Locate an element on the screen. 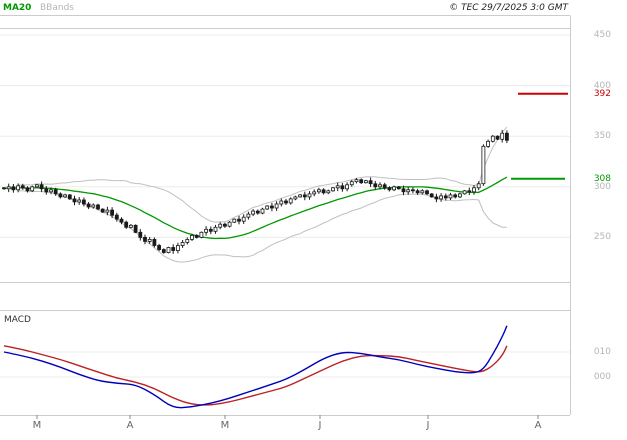  support-level-label: 308 is located at coordinates (602, 178).